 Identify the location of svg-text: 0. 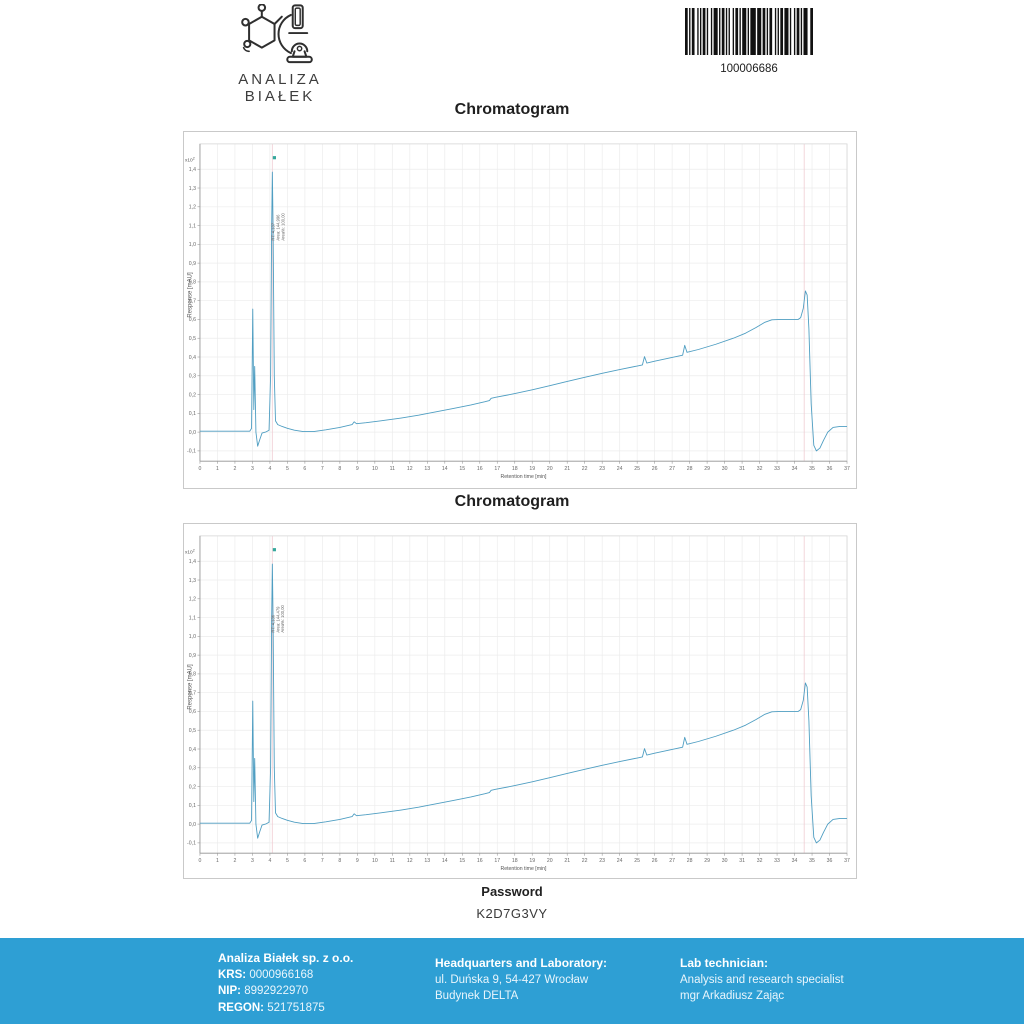
(200, 861).